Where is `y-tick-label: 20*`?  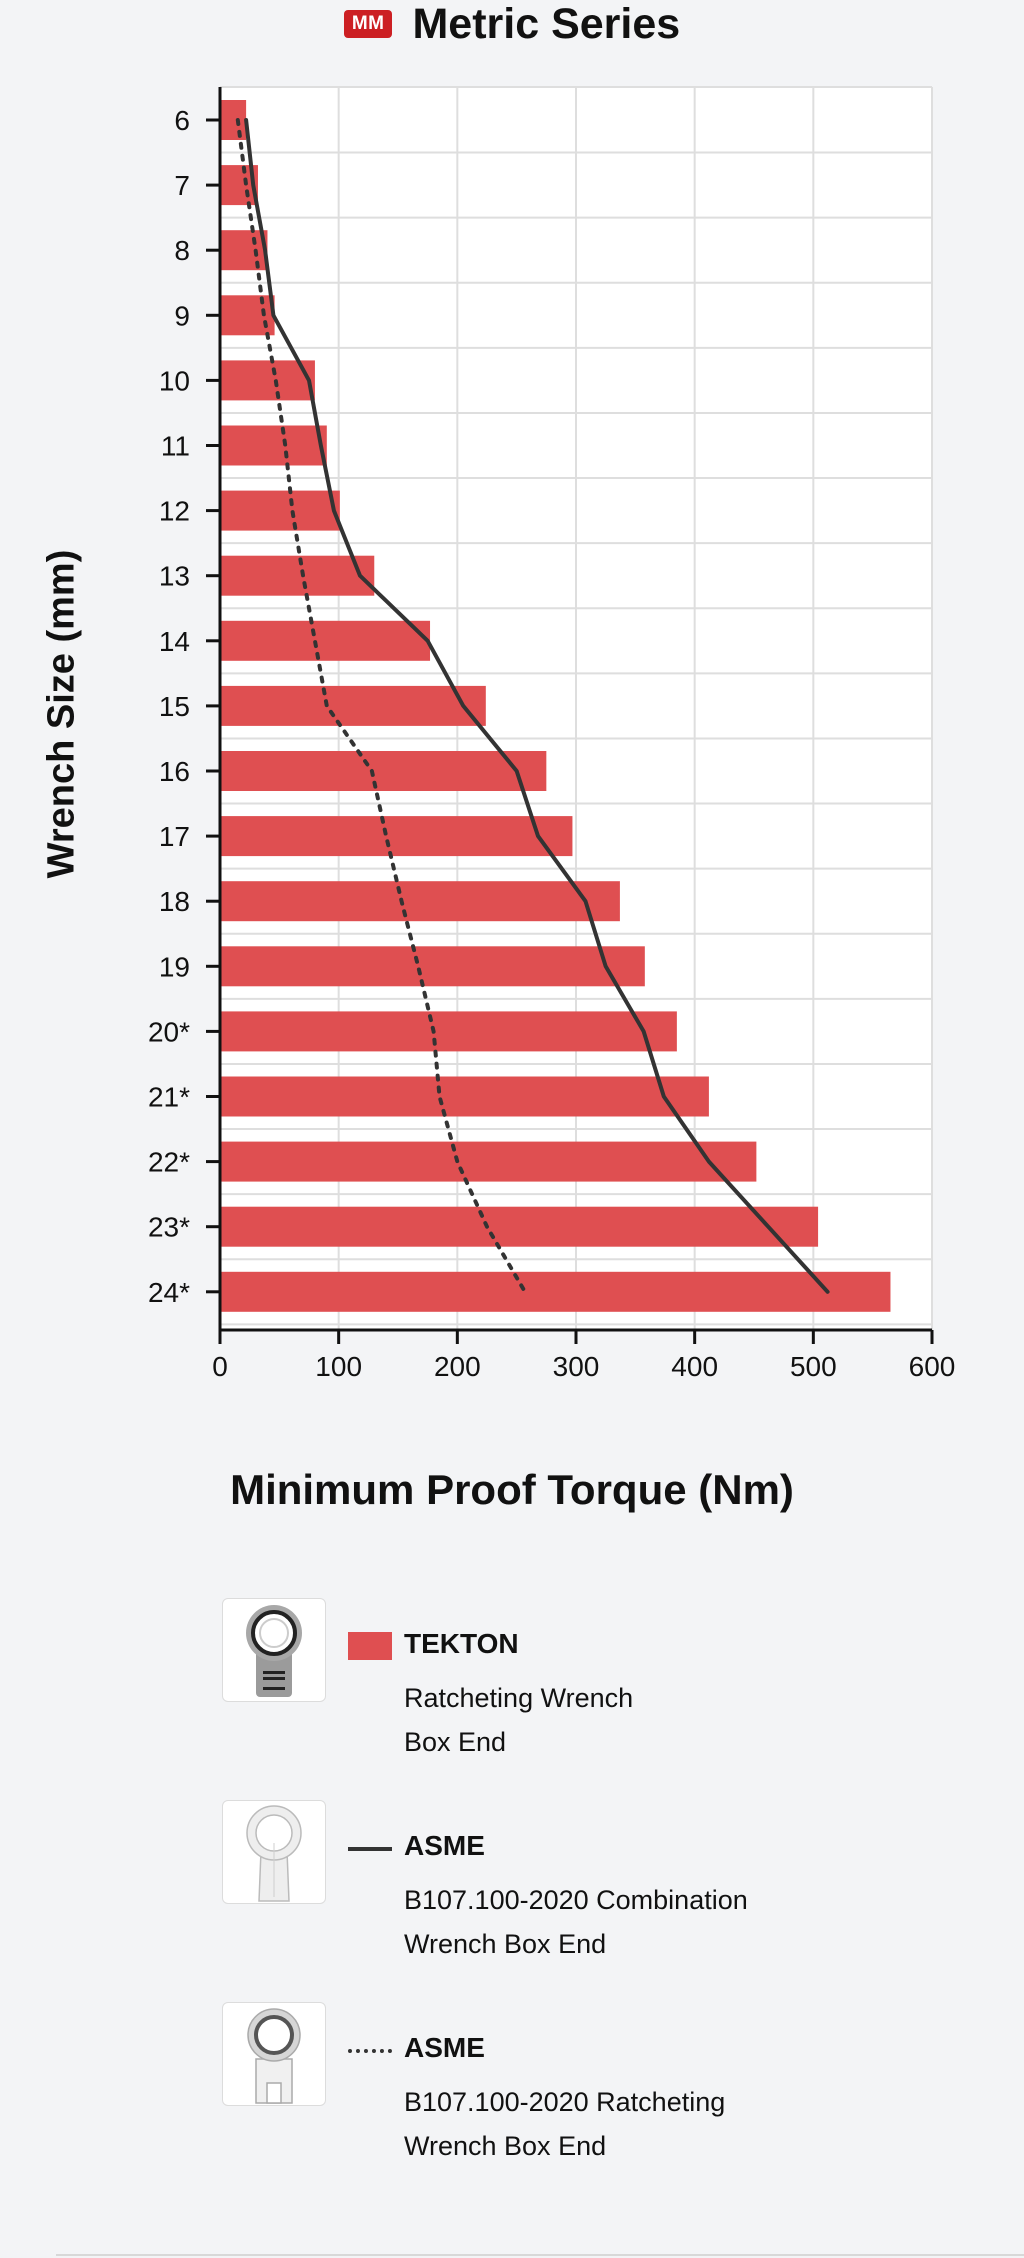
y-tick-label: 20* is located at coordinates (169, 1031).